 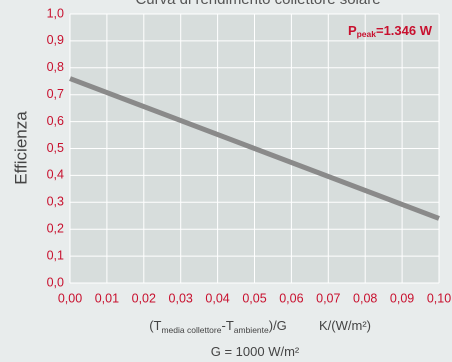 What do you see at coordinates (55, 121) in the screenshot?
I see `y-tick-label: 0,6` at bounding box center [55, 121].